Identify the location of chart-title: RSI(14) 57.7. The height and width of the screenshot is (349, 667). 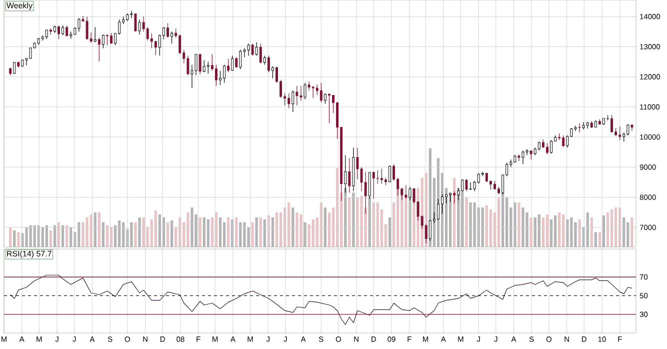
(29, 254).